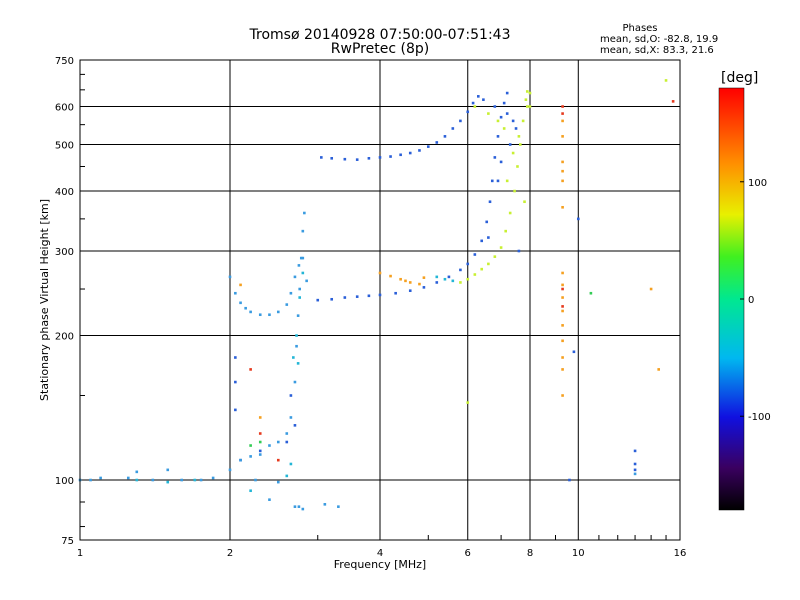 Image resolution: width=800 pixels, height=600 pixels. What do you see at coordinates (230, 553) in the screenshot?
I see `x-tick-label: 2` at bounding box center [230, 553].